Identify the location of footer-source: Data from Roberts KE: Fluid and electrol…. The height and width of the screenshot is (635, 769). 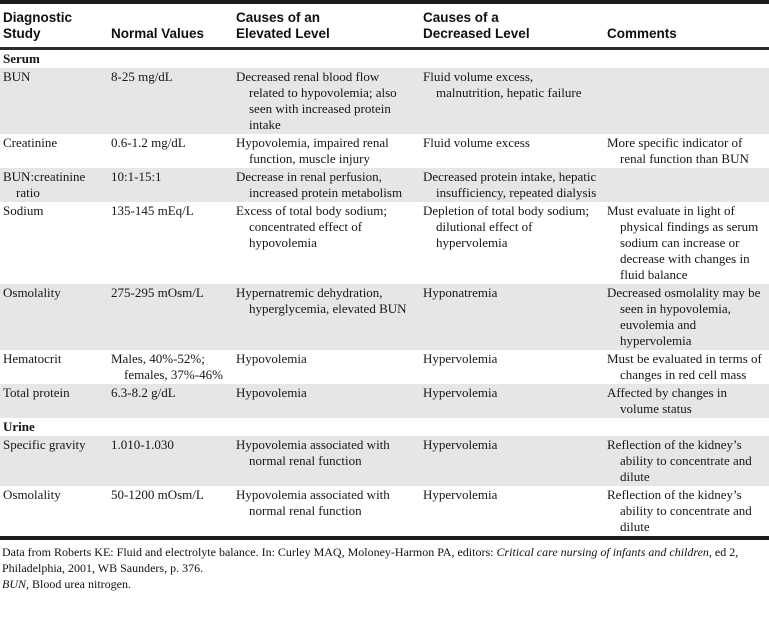
(384, 560).